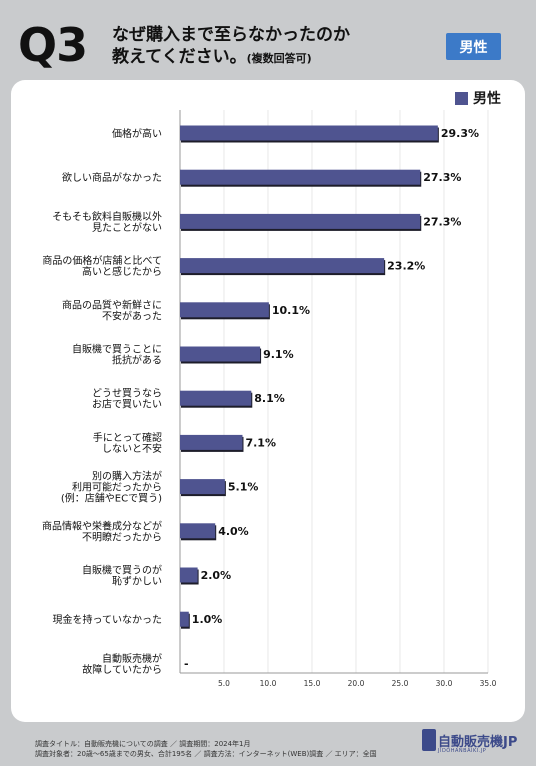 This screenshot has width=536, height=766. Describe the element at coordinates (102, 260) in the screenshot. I see `category-label-line: 商品の価格が店舗と比べて` at that location.